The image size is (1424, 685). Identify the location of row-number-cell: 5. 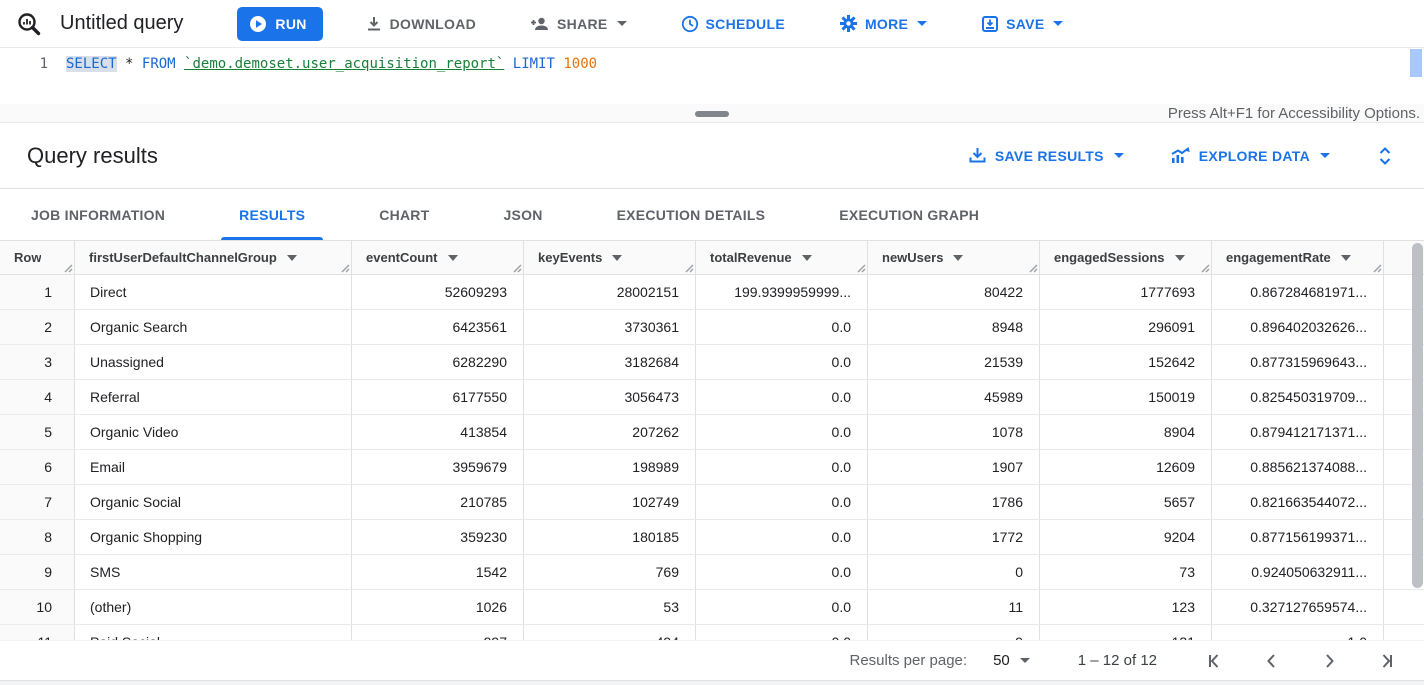
(37, 432).